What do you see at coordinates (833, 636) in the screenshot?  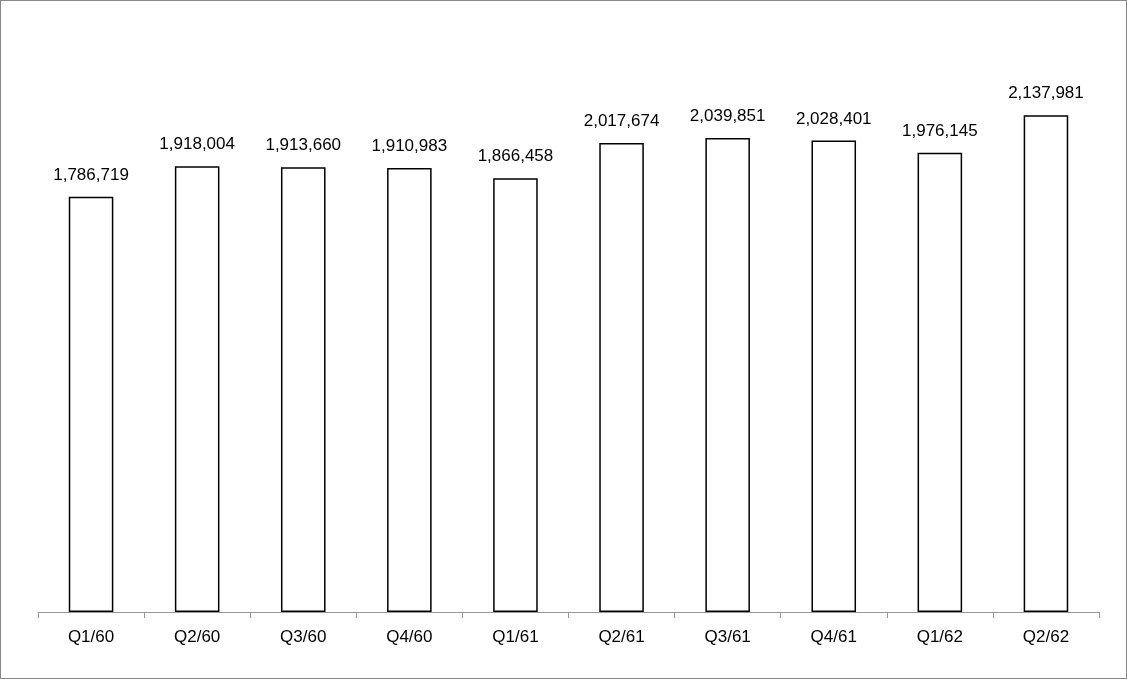 I see `x-tick-label: Q4/61` at bounding box center [833, 636].